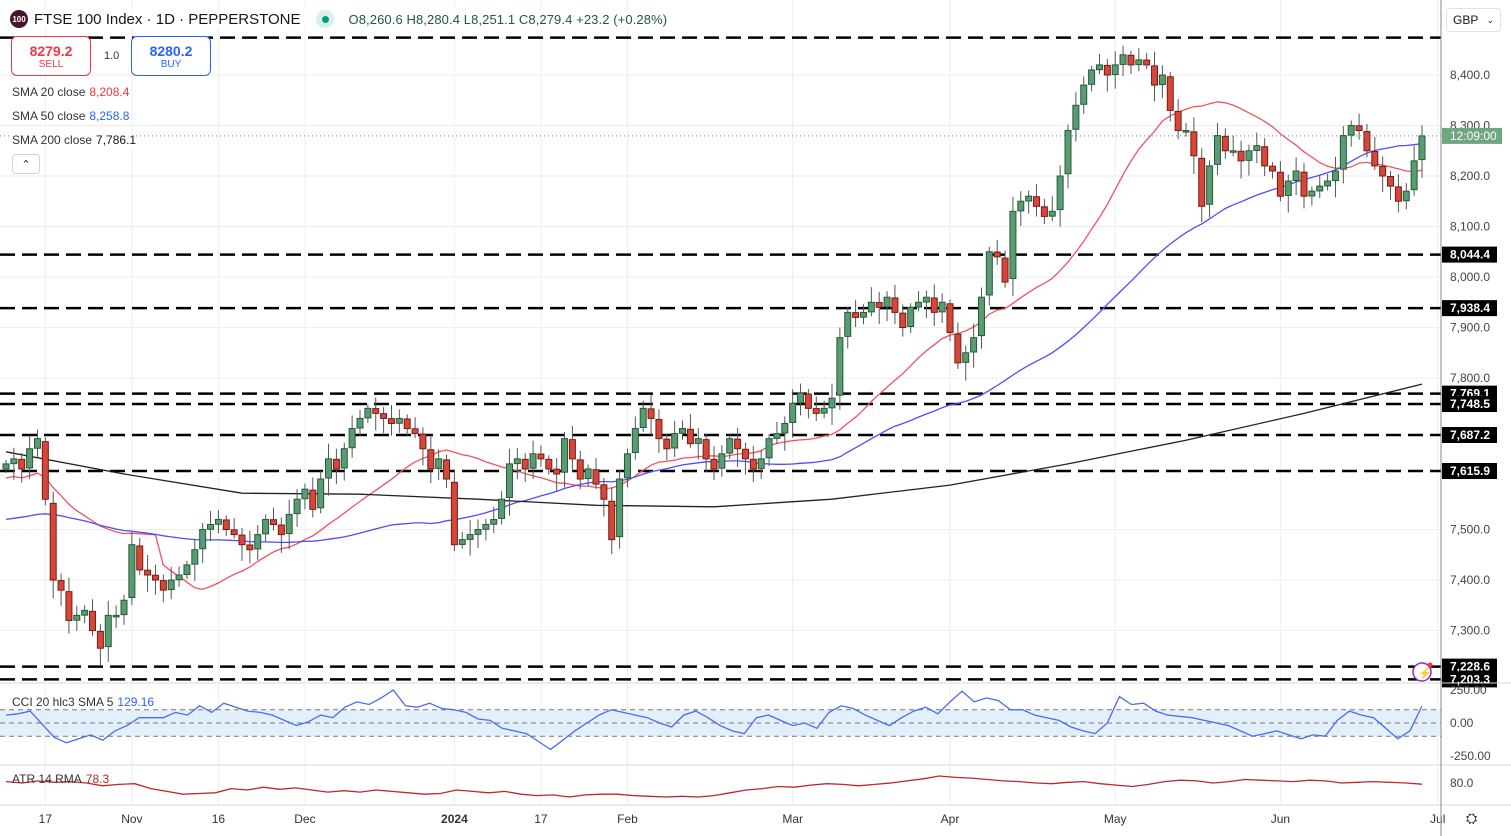 This screenshot has width=1511, height=836. Describe the element at coordinates (51, 56) in the screenshot. I see `sell-button: 8279.2 SELL` at that location.